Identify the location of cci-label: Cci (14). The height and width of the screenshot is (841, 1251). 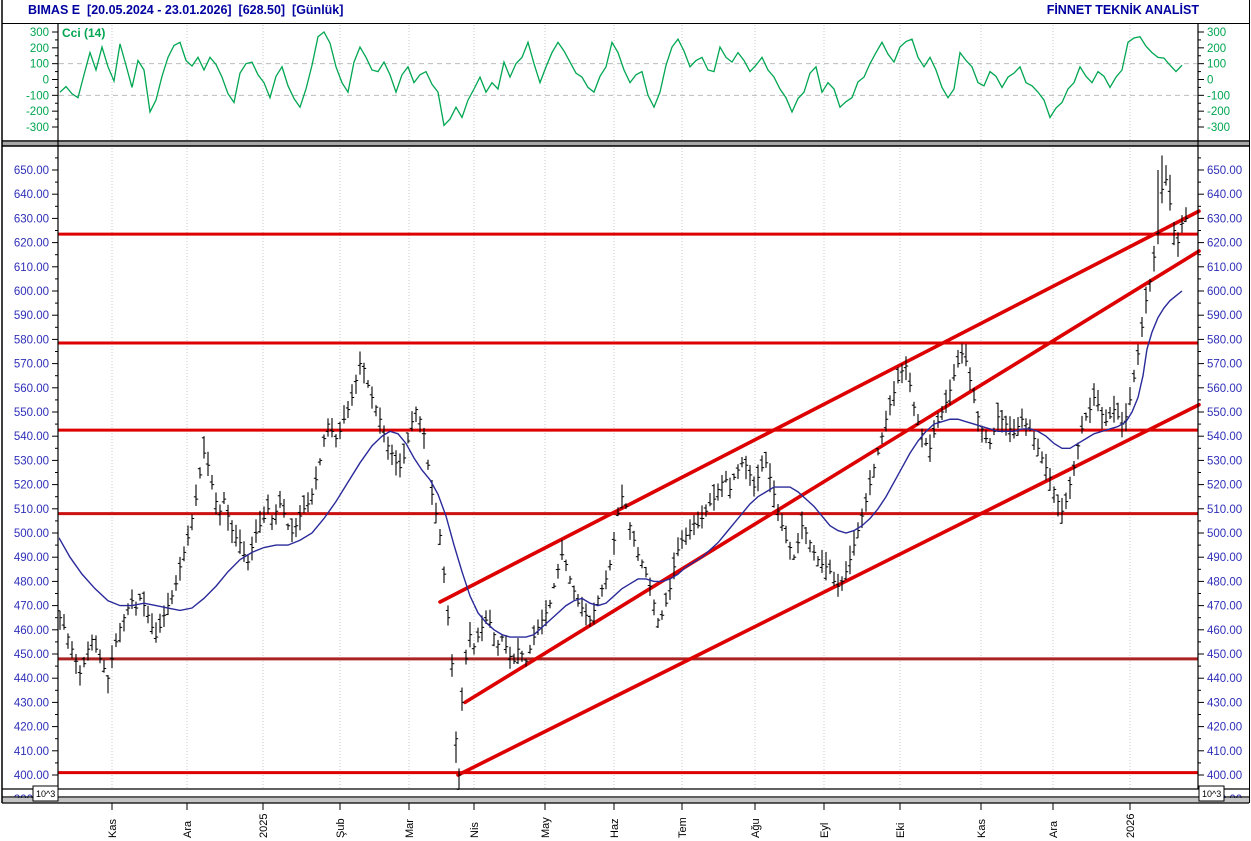
(83, 33).